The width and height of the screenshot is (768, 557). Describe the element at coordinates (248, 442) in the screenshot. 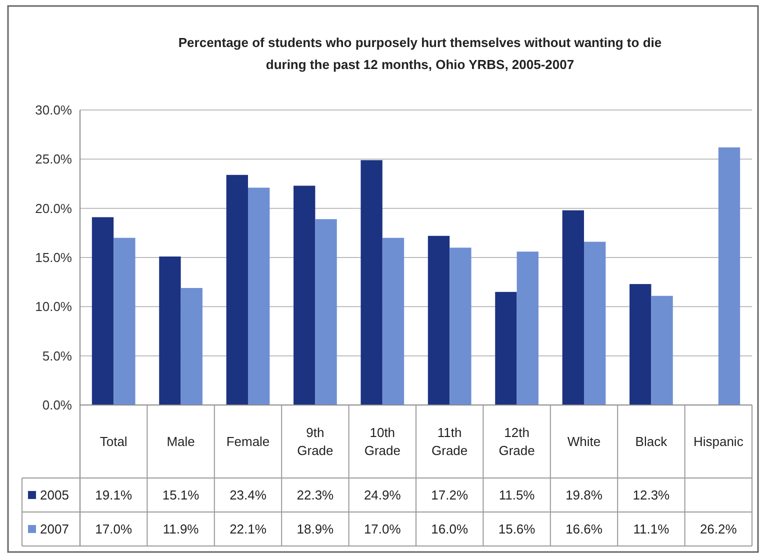

I see `x-tick-label: Female` at that location.